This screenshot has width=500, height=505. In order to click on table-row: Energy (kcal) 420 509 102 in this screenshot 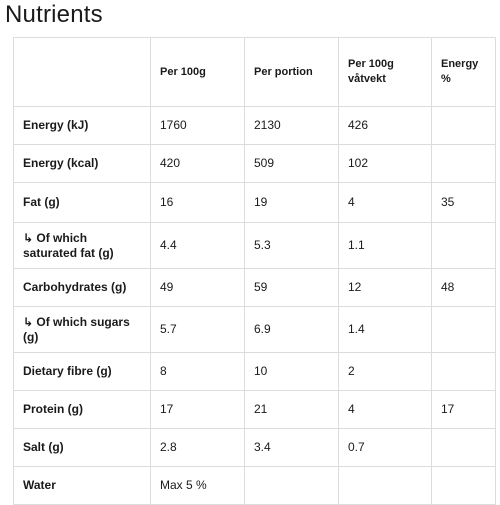, I will do `click(254, 163)`.